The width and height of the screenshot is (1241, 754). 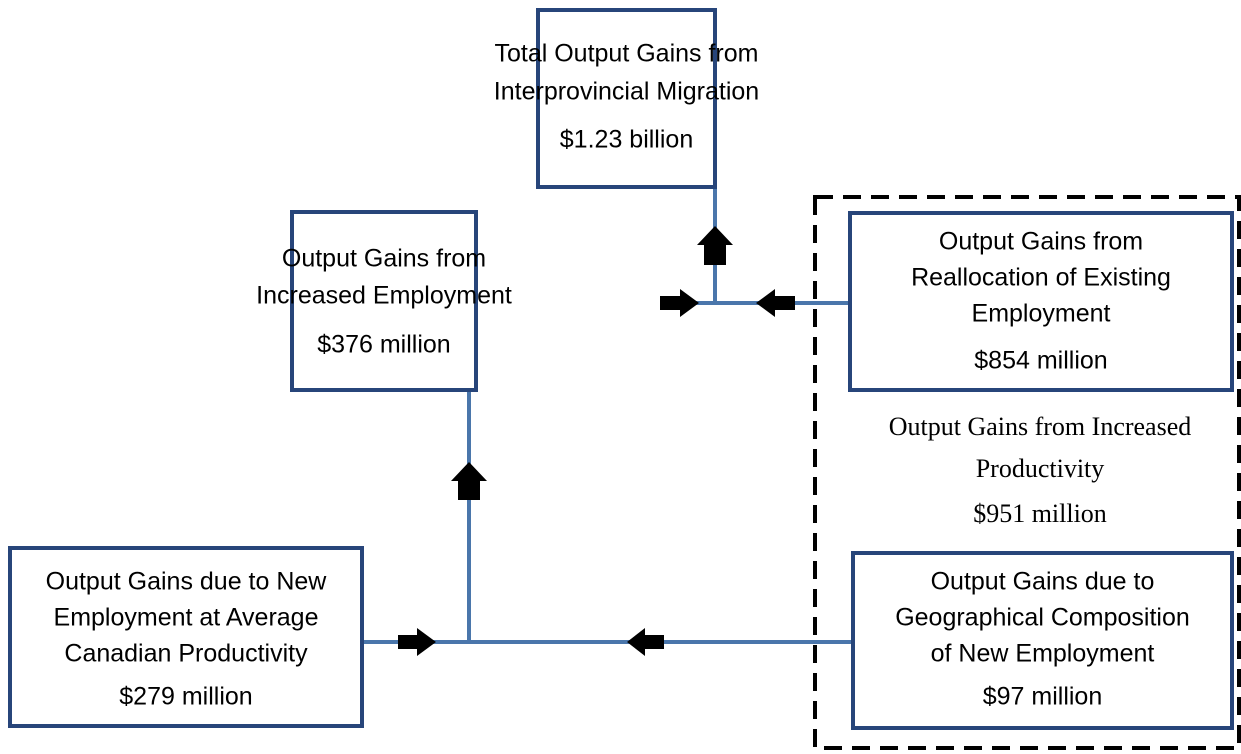 What do you see at coordinates (1040, 426) in the screenshot?
I see `group-label: Output Gains from Increased` at bounding box center [1040, 426].